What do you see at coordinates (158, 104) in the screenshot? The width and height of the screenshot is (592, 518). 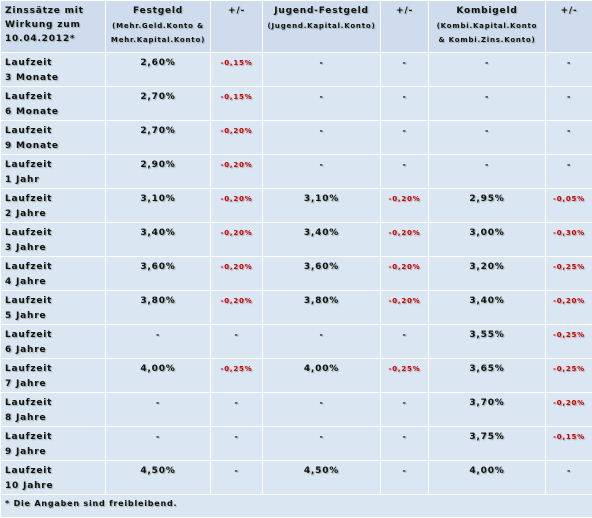 I see `rate-cell: 2,70%` at bounding box center [158, 104].